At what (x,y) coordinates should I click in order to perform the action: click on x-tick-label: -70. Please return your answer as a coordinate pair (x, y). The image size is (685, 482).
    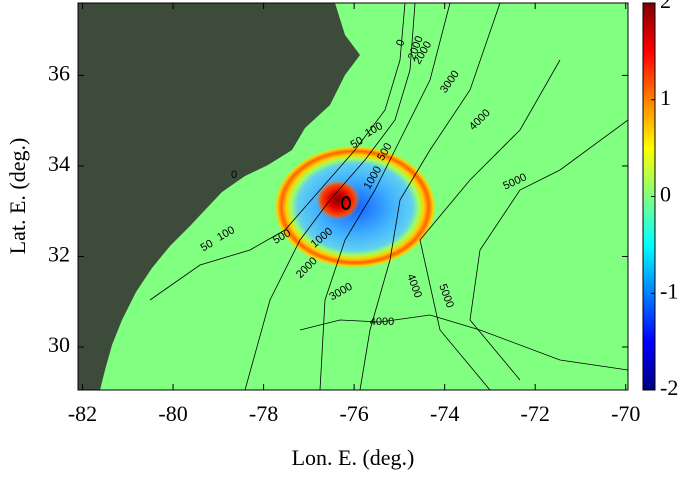
    Looking at the image, I should click on (625, 413).